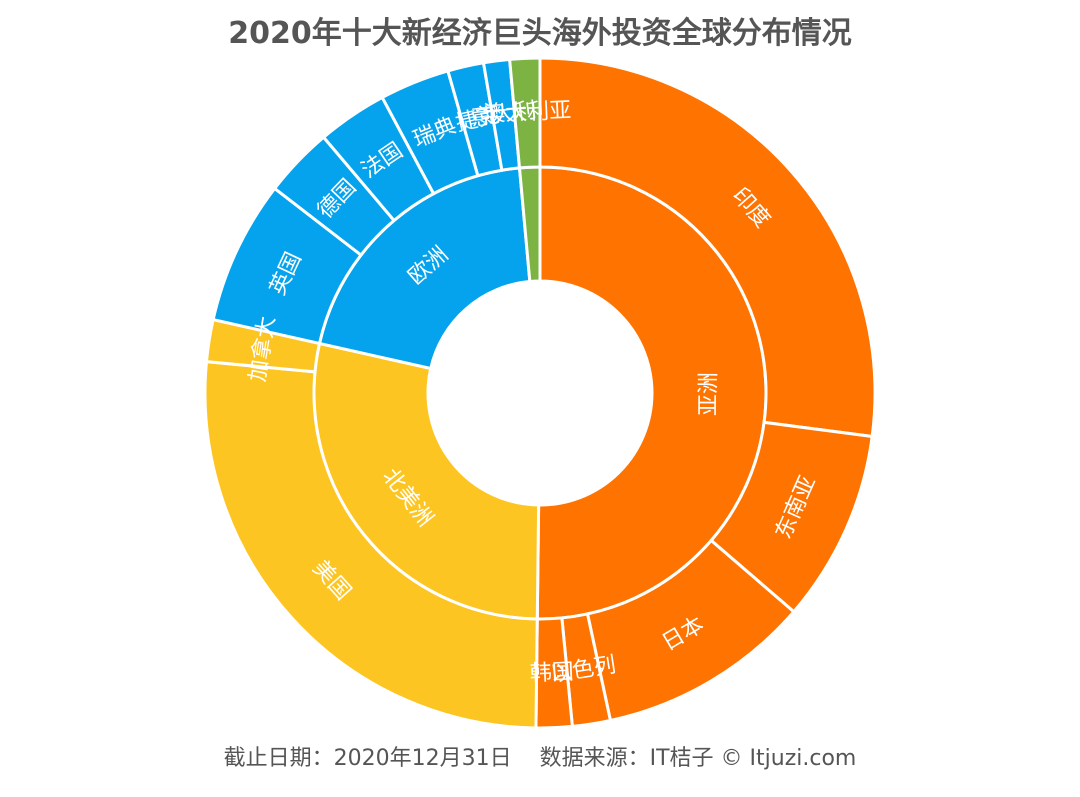 This screenshot has height=797, width=1080. What do you see at coordinates (540, 758) in the screenshot?
I see `chart-footer: 截止日期：2020年12月31日 数据来源：IT桔子 © Itjuzi.com` at bounding box center [540, 758].